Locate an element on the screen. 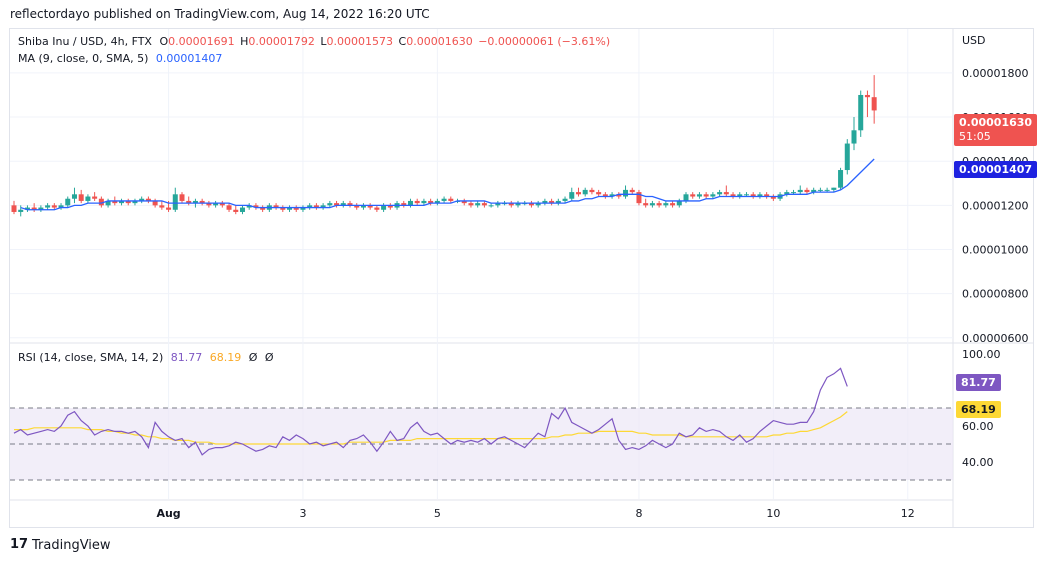 The image size is (1045, 563). rsi-line is located at coordinates (430, 411).